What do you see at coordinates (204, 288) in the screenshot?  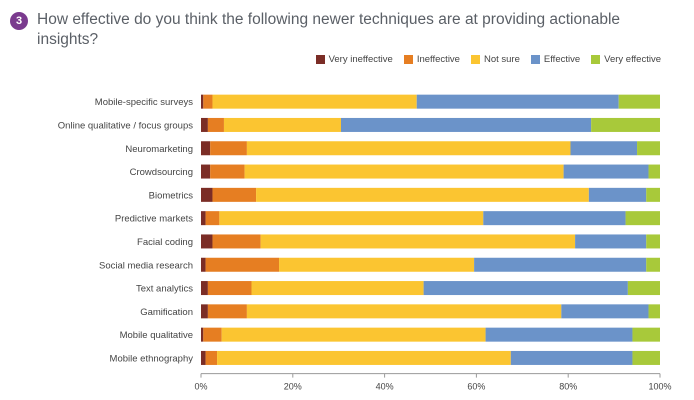 I see `bar-text-analytics-very-ineffective` at bounding box center [204, 288].